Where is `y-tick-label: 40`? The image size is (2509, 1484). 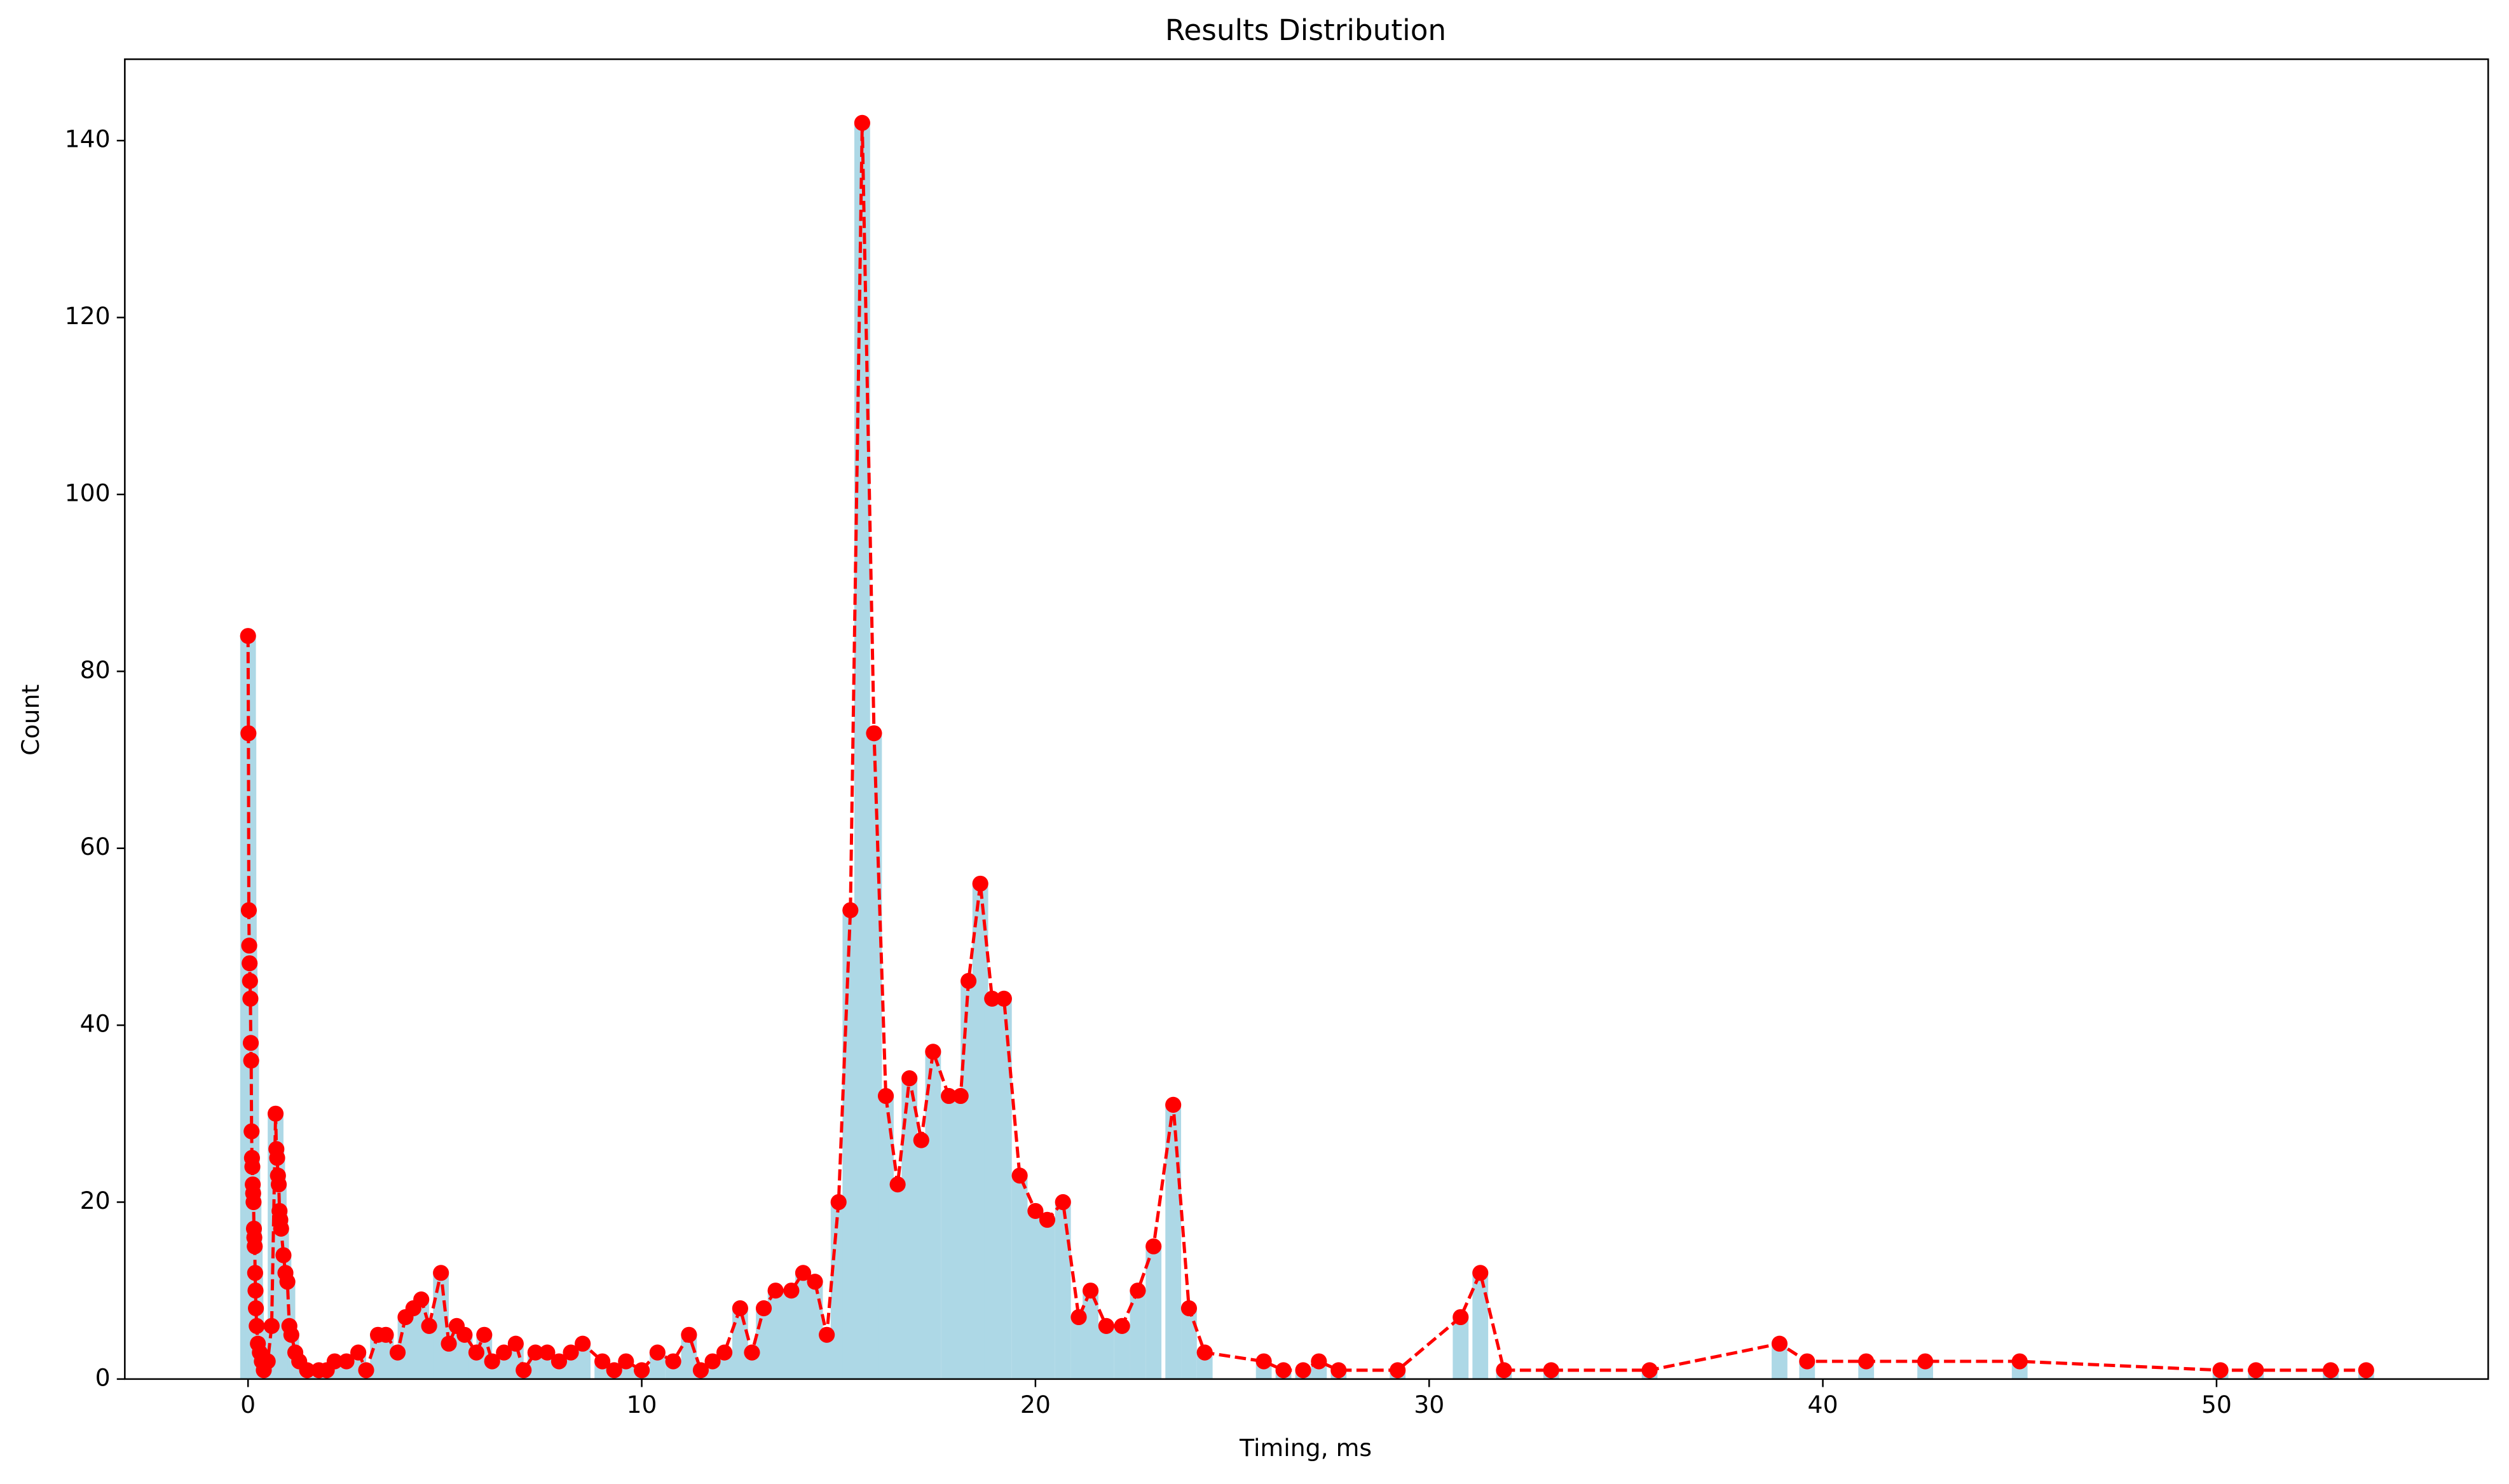
y-tick-label: 40 is located at coordinates (95, 1024).